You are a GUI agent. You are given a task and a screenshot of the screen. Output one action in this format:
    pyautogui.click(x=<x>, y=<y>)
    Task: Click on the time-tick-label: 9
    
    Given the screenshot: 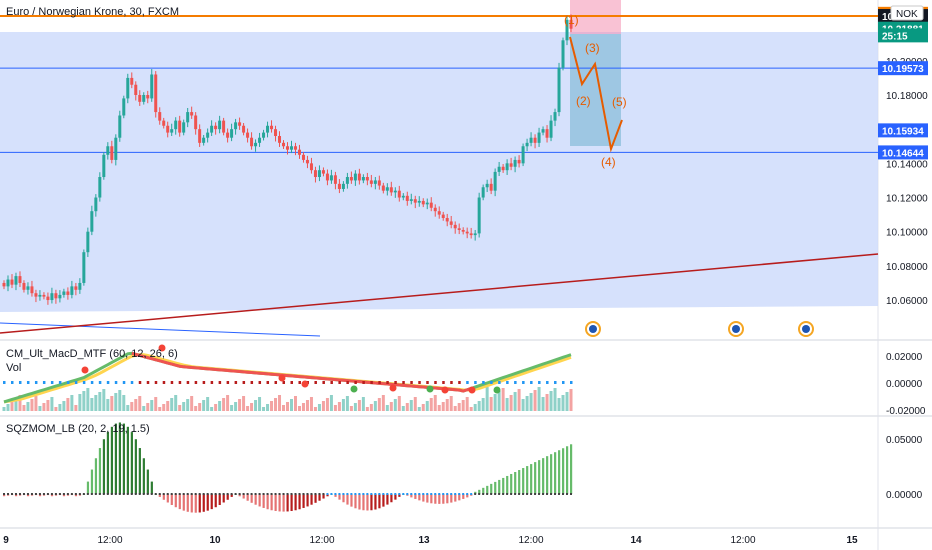 What is the action you would take?
    pyautogui.click(x=6, y=540)
    